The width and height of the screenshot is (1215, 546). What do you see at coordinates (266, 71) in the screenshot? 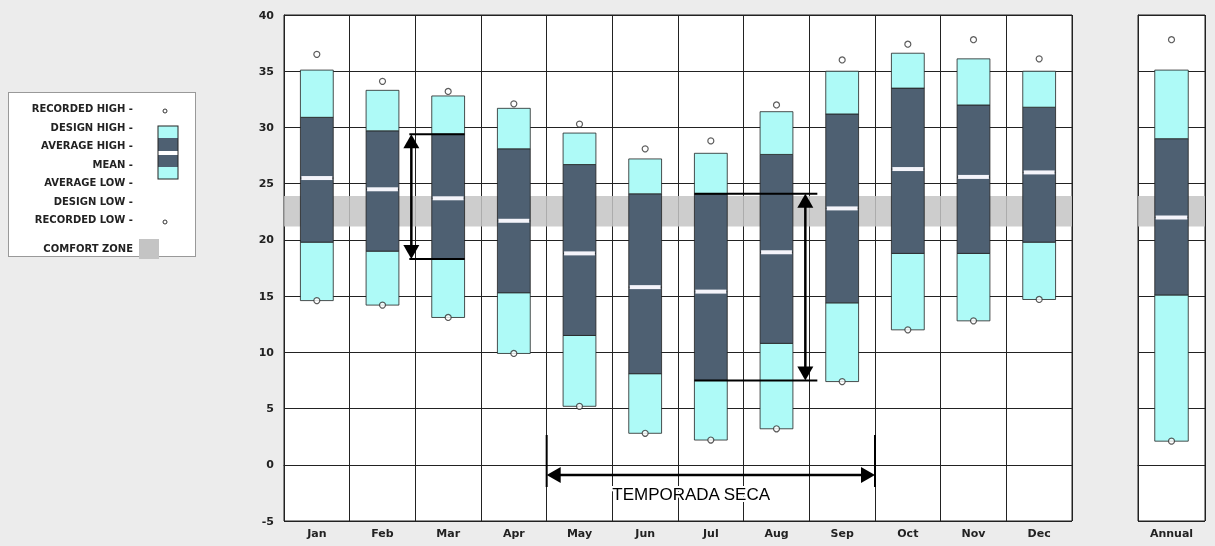
I see `y-tick-label: 35` at bounding box center [266, 71].